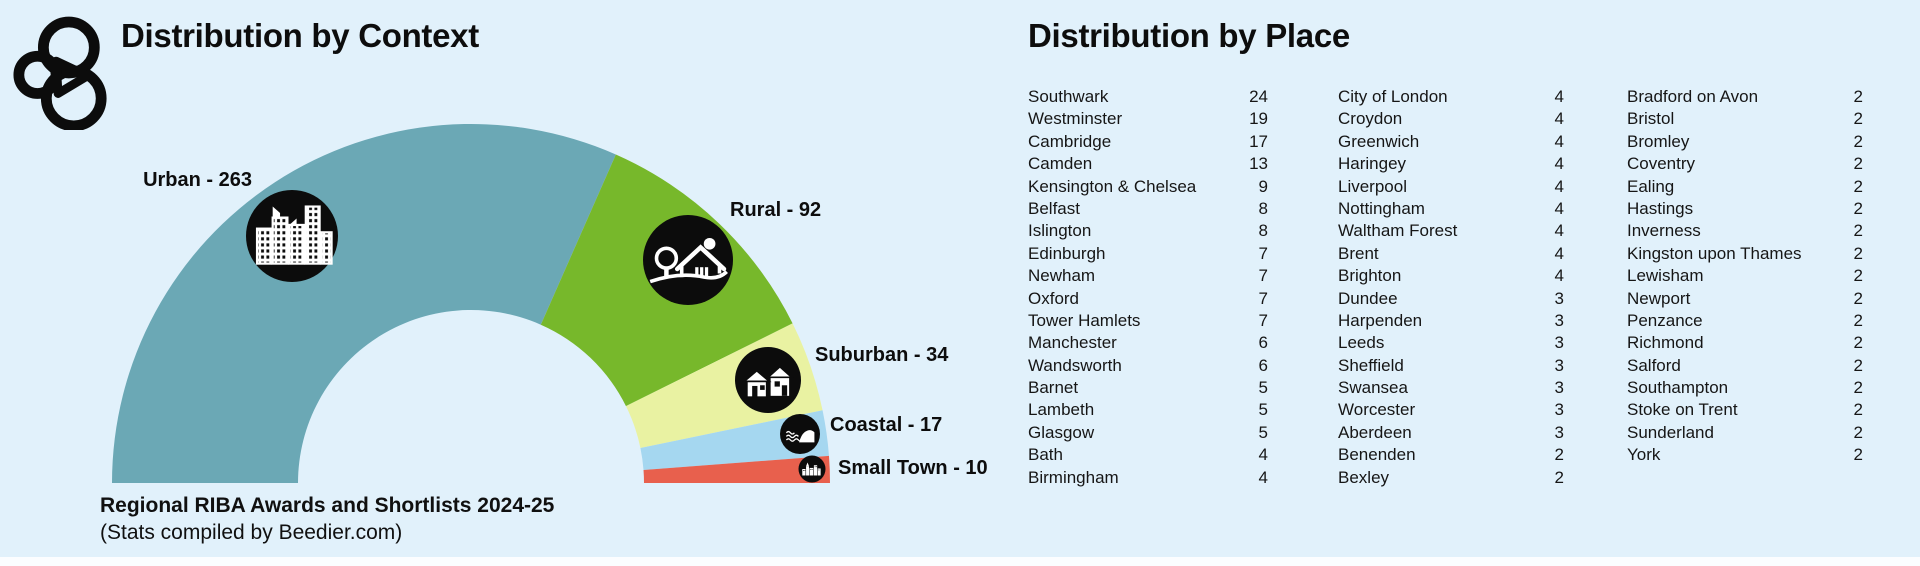 This screenshot has height=566, width=1920. What do you see at coordinates (1148, 276) in the screenshot?
I see `place-row: Newham 7` at bounding box center [1148, 276].